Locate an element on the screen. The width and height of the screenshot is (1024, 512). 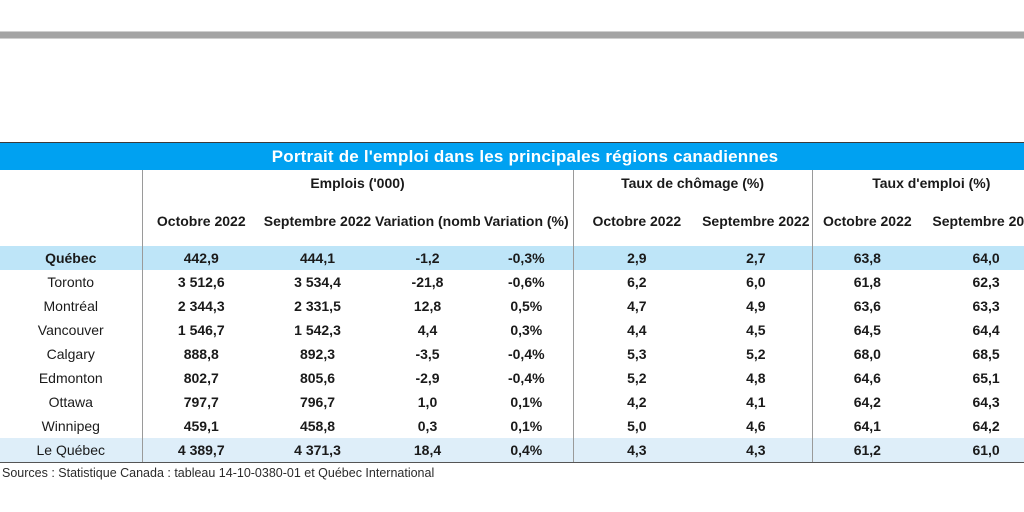
value-cell: 796,7 is located at coordinates (317, 402).